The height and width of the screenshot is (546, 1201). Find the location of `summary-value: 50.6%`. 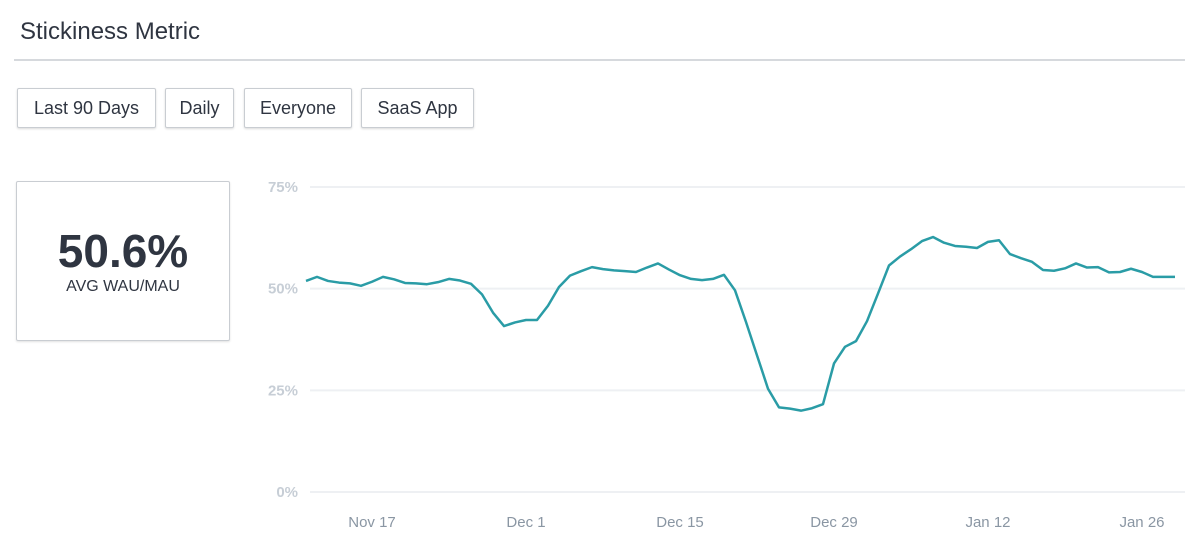

summary-value: 50.6% is located at coordinates (123, 251).